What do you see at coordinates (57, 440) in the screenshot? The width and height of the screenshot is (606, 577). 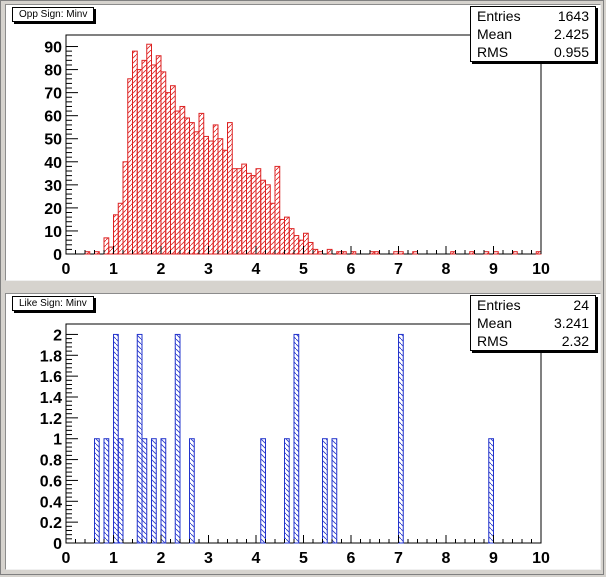 I see `y-tick-label: 1` at bounding box center [57, 440].